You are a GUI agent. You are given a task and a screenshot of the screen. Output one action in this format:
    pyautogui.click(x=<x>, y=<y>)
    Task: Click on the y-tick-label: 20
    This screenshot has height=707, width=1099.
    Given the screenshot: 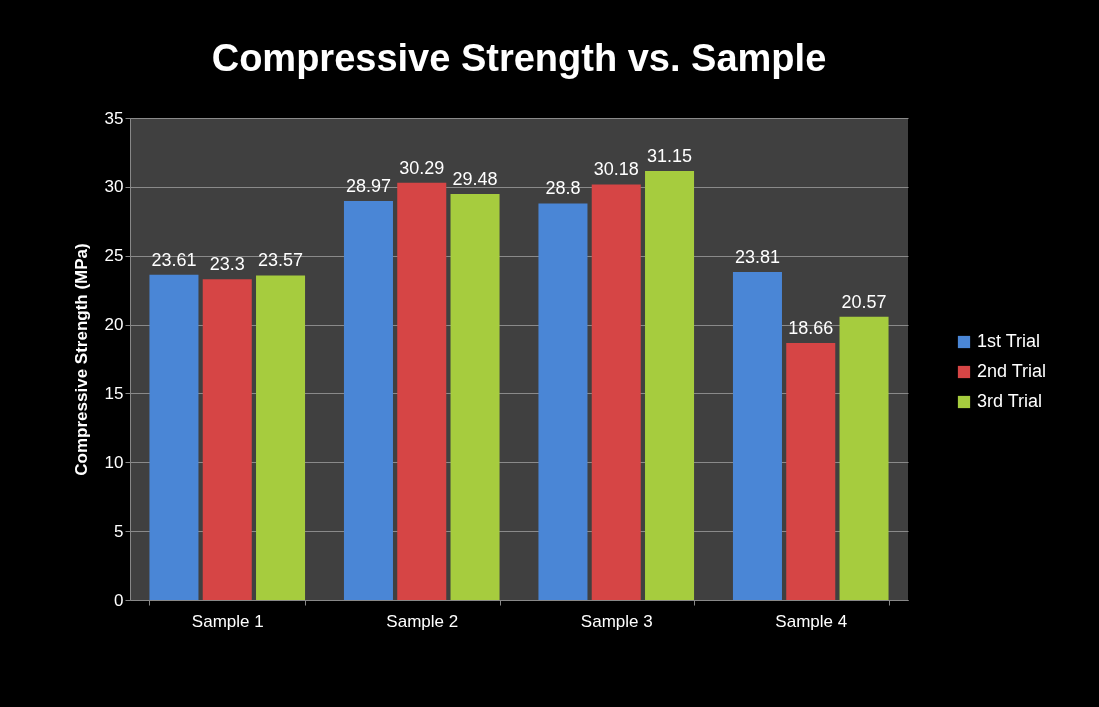 What is the action you would take?
    pyautogui.click(x=114, y=325)
    